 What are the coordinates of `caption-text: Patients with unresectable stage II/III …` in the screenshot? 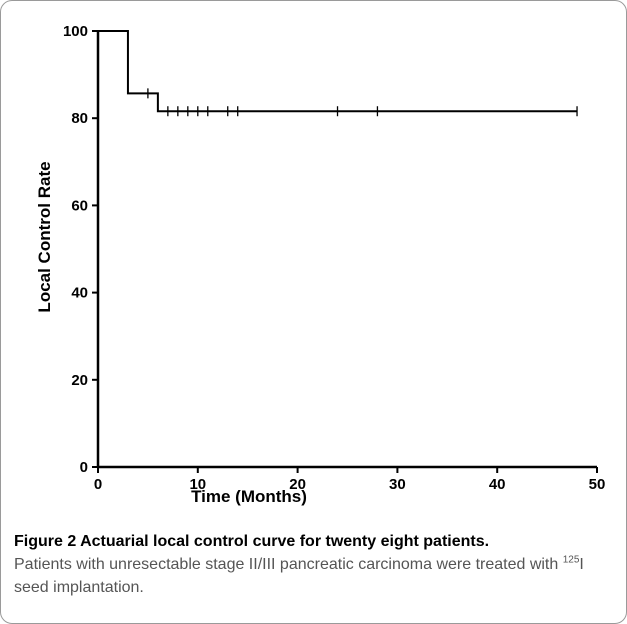 It's located at (286, 564).